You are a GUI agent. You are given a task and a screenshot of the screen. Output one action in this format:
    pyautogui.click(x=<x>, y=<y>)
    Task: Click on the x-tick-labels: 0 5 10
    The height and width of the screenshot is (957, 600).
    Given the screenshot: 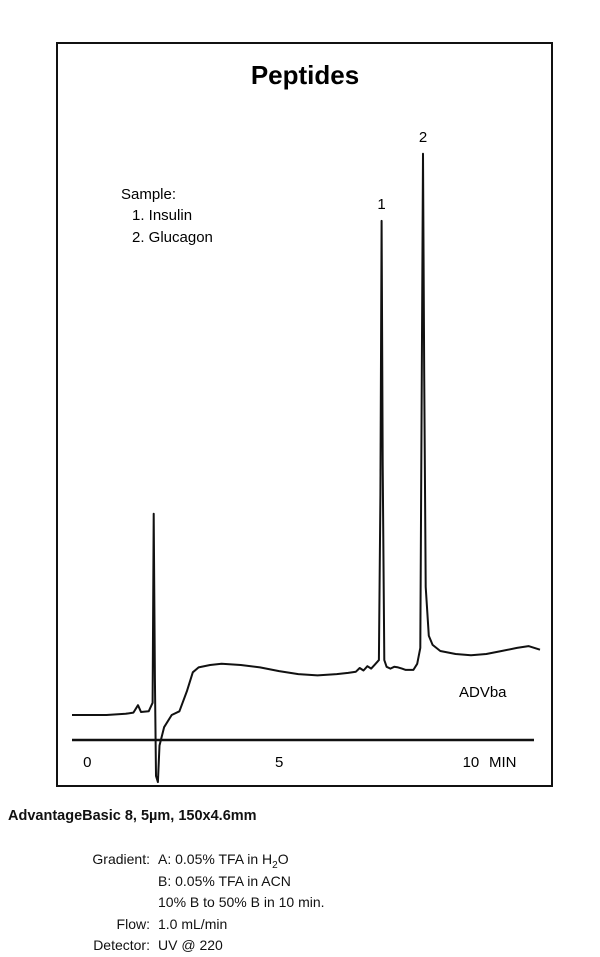 What is the action you would take?
    pyautogui.click(x=281, y=762)
    